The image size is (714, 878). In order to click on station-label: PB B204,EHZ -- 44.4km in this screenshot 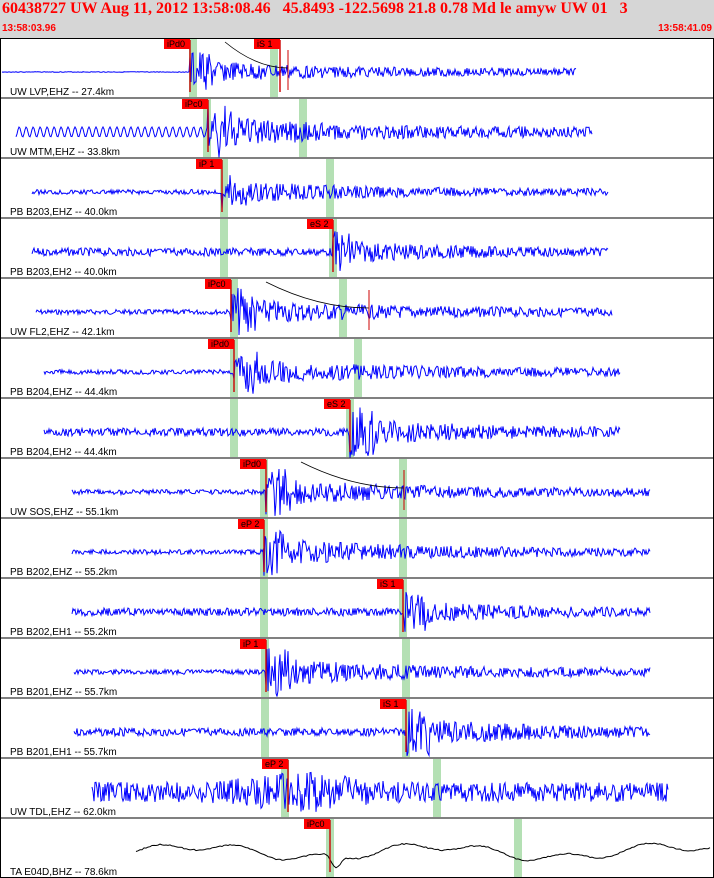, I will do `click(63, 392)`.